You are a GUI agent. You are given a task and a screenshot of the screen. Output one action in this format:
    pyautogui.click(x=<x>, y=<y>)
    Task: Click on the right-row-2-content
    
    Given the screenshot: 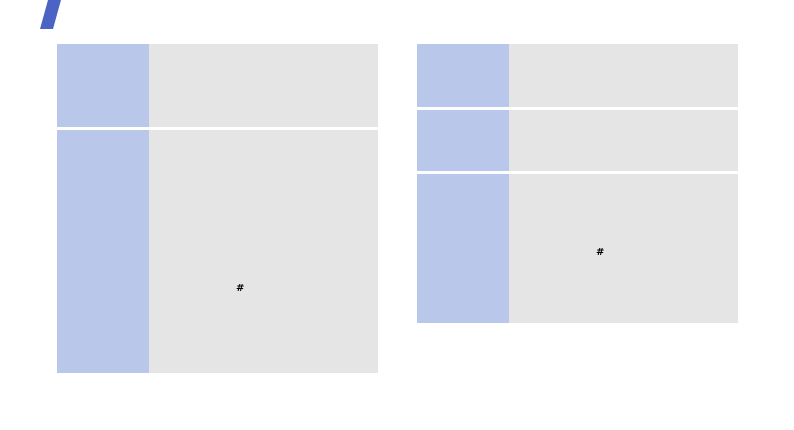 What is the action you would take?
    pyautogui.click(x=623, y=140)
    